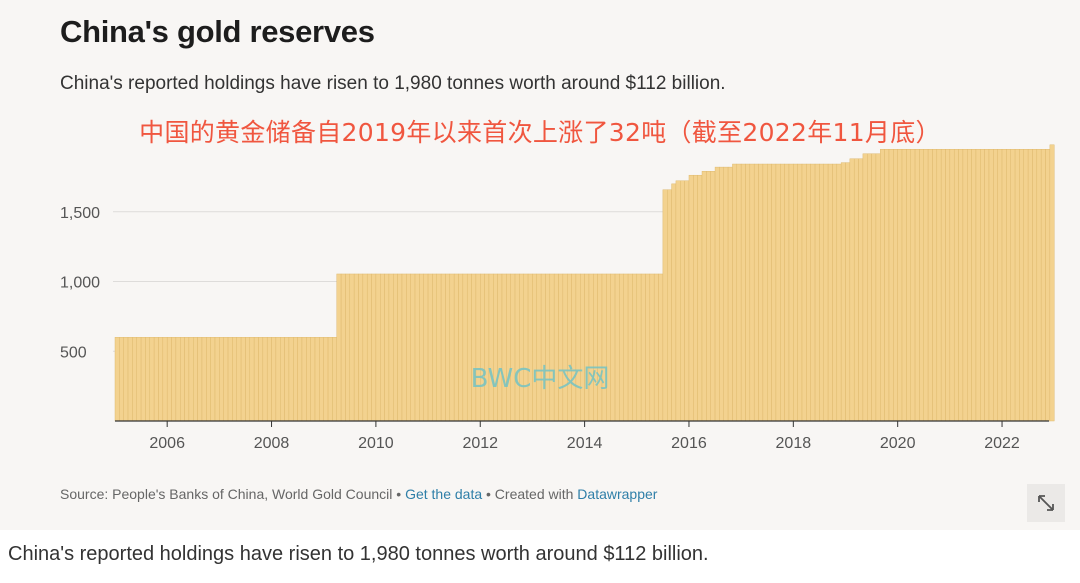  What do you see at coordinates (80, 213) in the screenshot?
I see `y-tick-label: 1,500` at bounding box center [80, 213].